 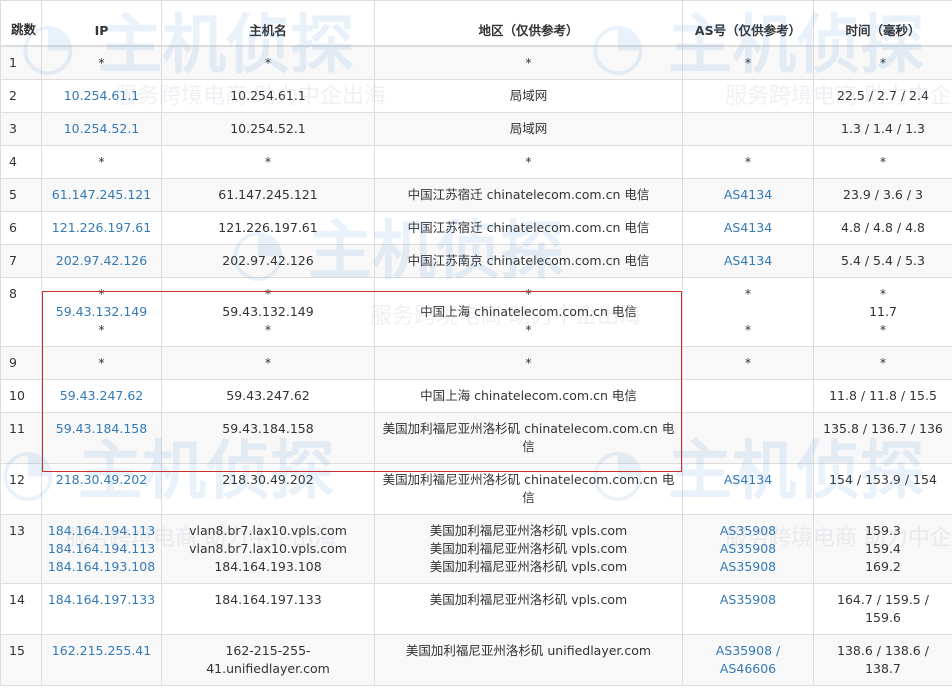 I want to click on ip-cell: 202.97.42.126, so click(x=101, y=261).